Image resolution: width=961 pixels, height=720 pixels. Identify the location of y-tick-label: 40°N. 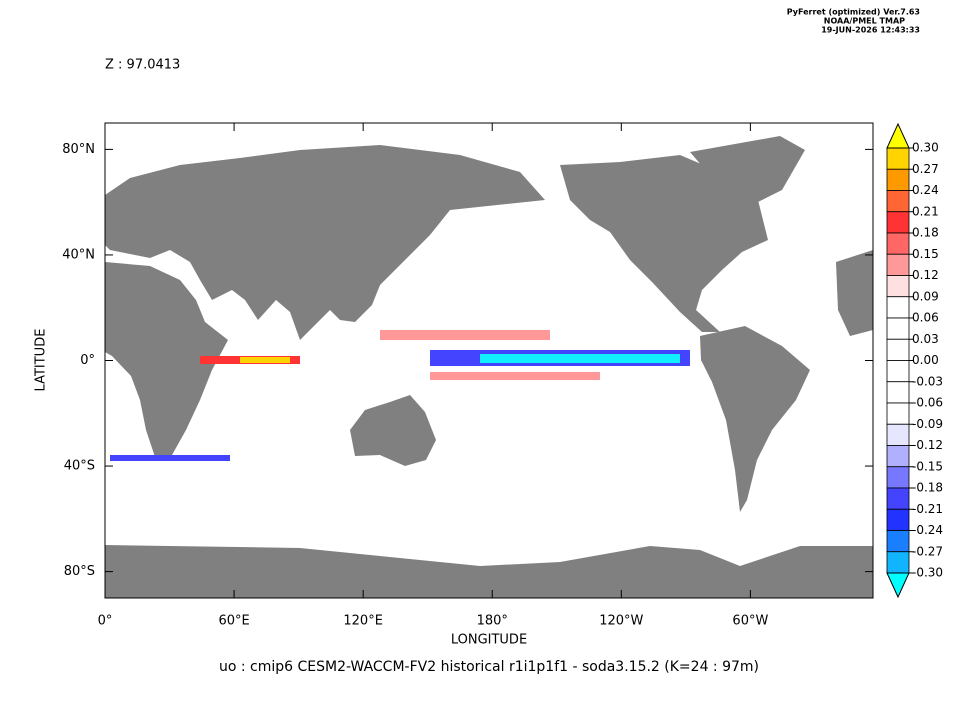
(78, 254).